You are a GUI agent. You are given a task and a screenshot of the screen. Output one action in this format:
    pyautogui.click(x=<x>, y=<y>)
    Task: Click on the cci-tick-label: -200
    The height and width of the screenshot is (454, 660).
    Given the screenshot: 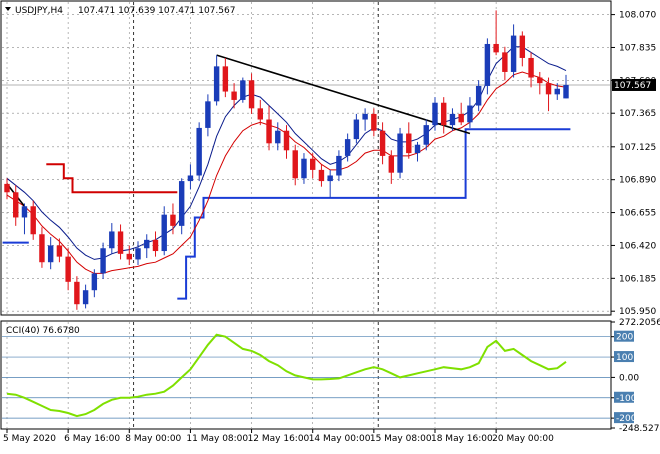 What is the action you would take?
    pyautogui.click(x=626, y=419)
    